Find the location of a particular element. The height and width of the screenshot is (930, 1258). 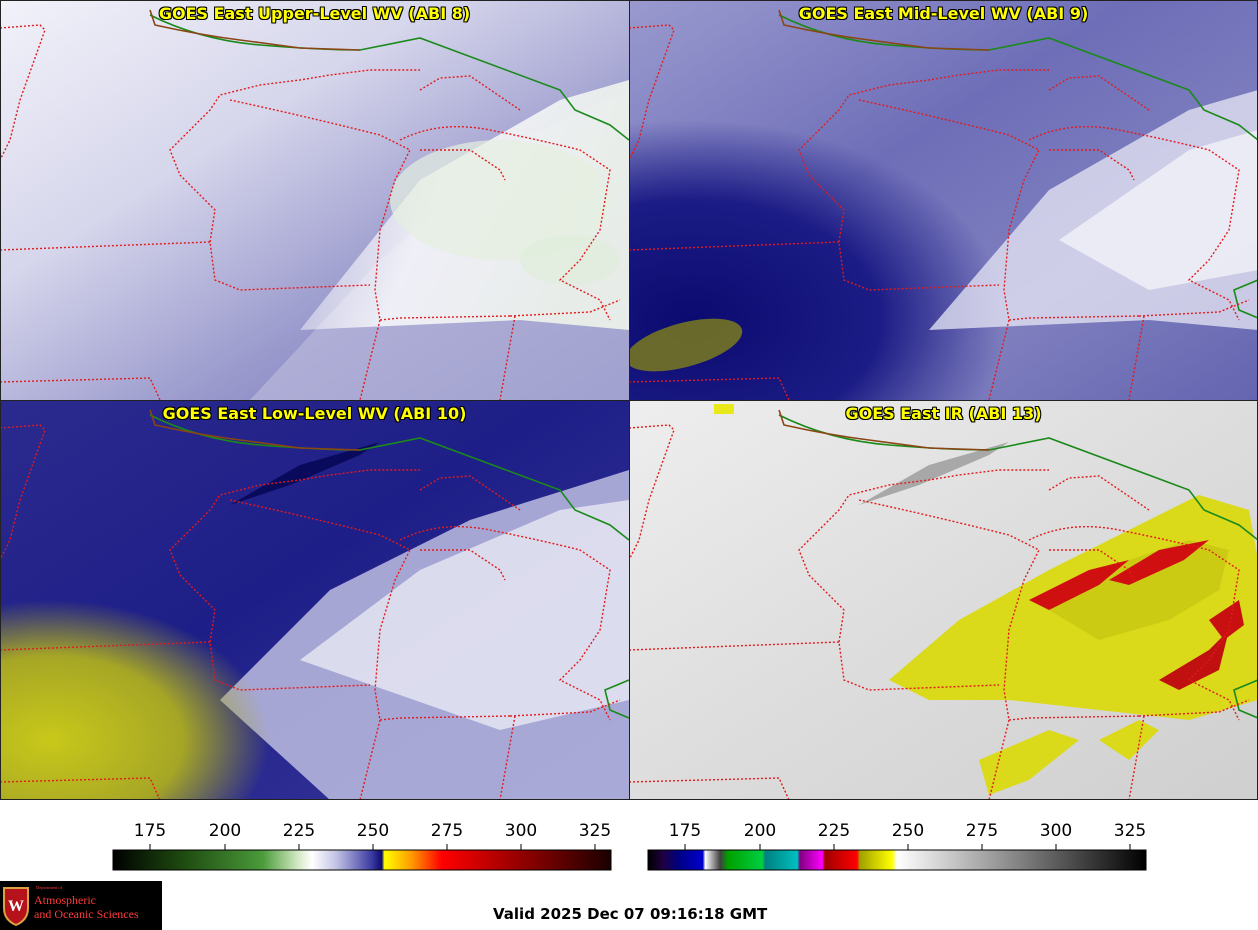

colorbar-water-vapor: 175 200 225 250 275 300 325 is located at coordinates (362, 845).